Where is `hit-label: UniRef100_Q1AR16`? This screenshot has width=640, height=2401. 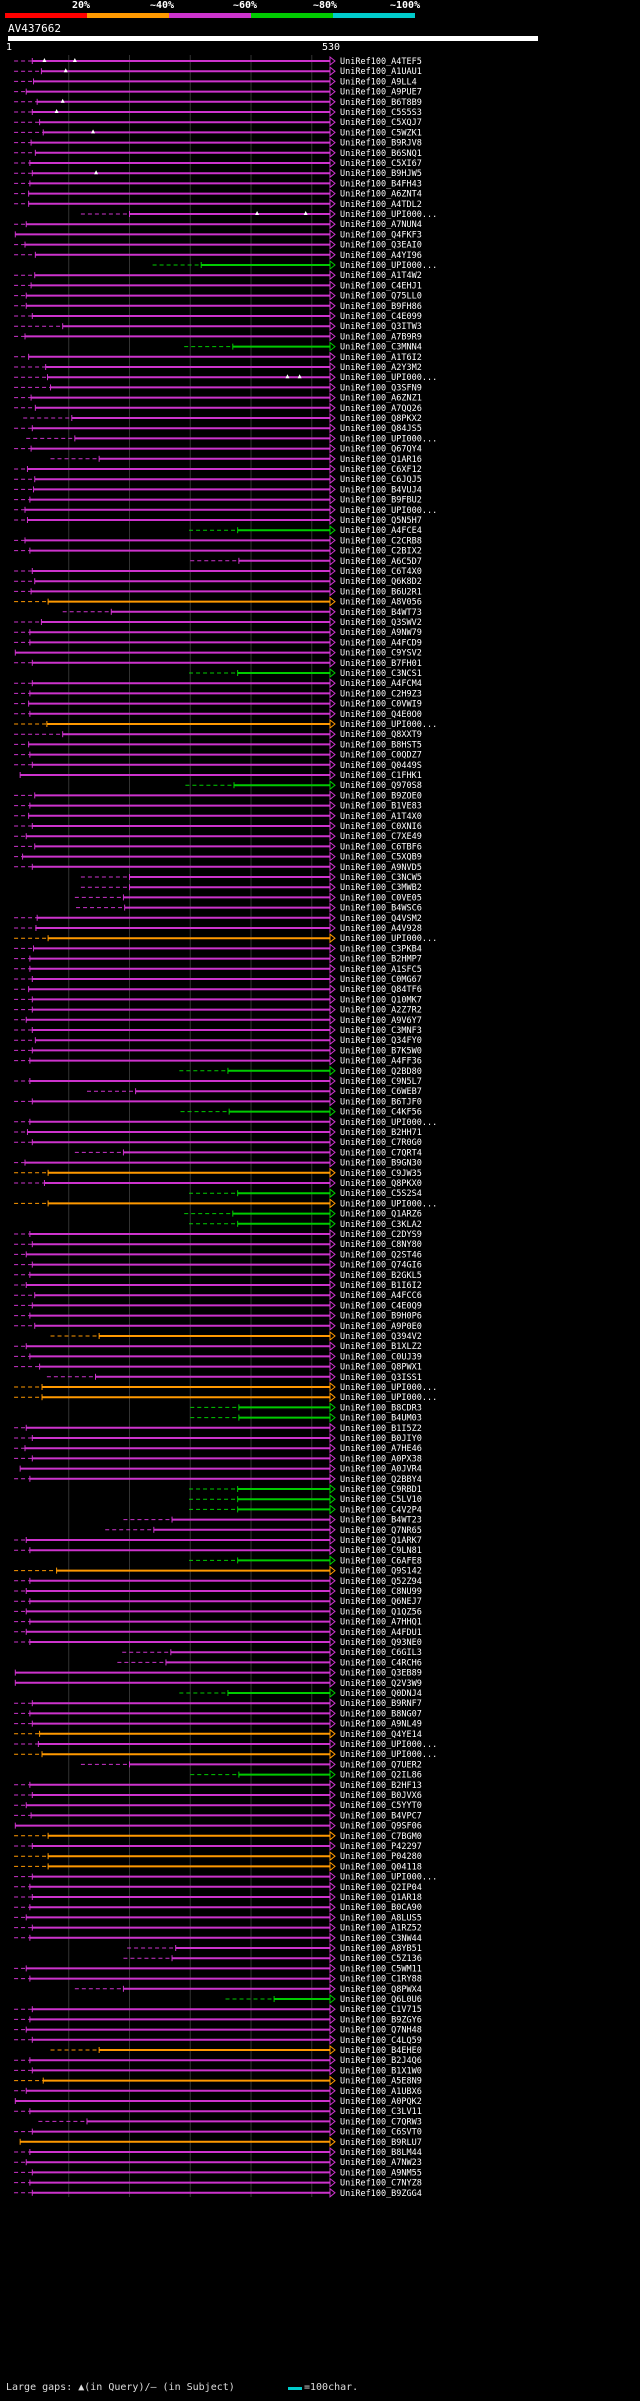 hit-label: UniRef100_Q1AR16 is located at coordinates (381, 460).